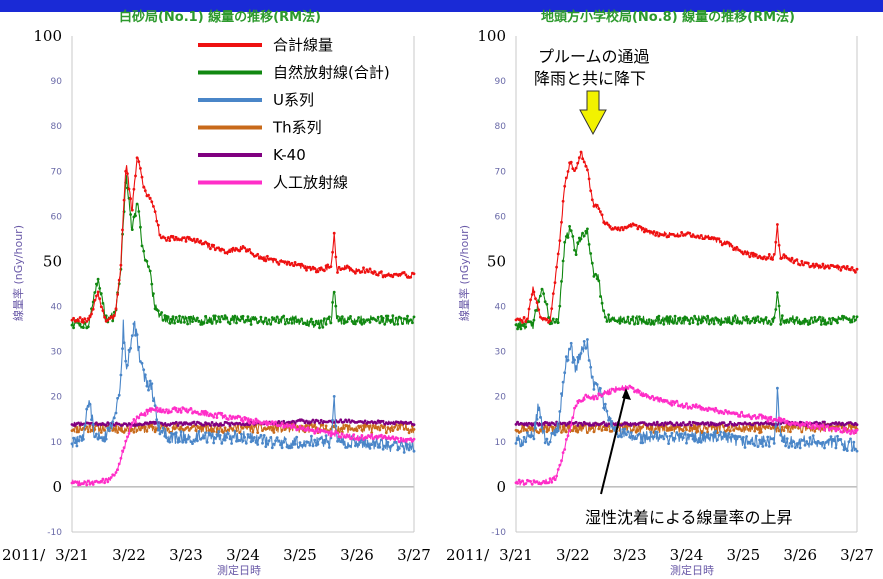 The image size is (883, 579). Describe the element at coordinates (129, 555) in the screenshot. I see `x-tick-label: 3/22` at that location.